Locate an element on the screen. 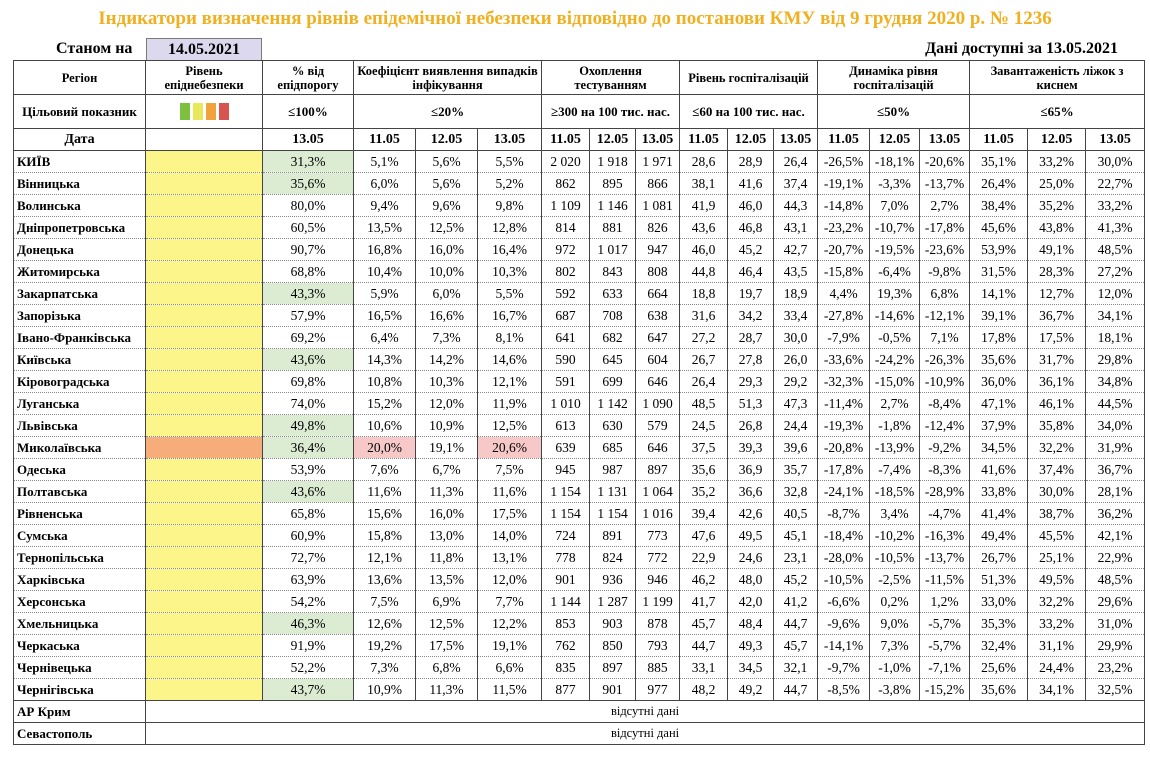 The width and height of the screenshot is (1150, 757). hosp-dyn-cell: -20,8% is located at coordinates (844, 447).